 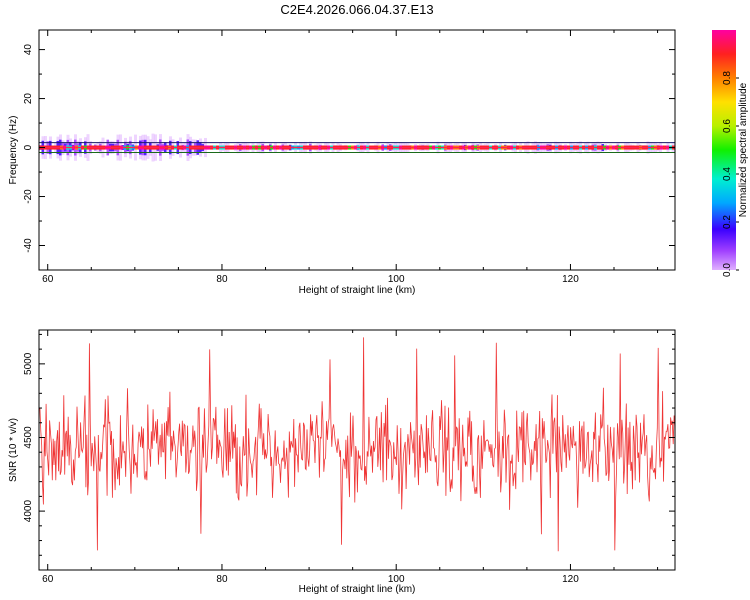 What do you see at coordinates (28, 99) in the screenshot?
I see `spectrogram-y-tick-label: 20` at bounding box center [28, 99].